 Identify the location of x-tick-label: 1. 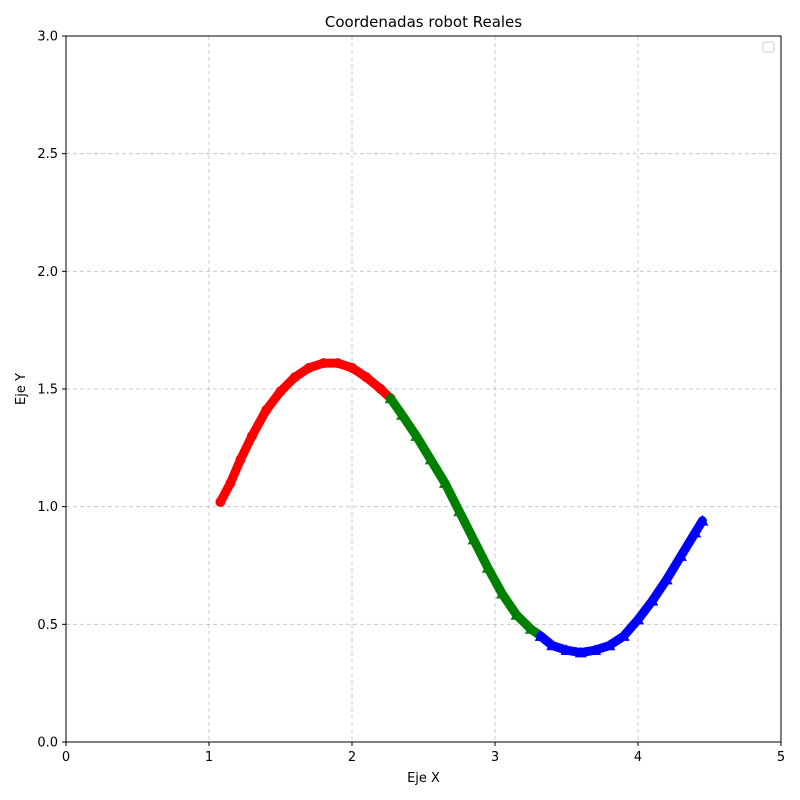
(209, 757).